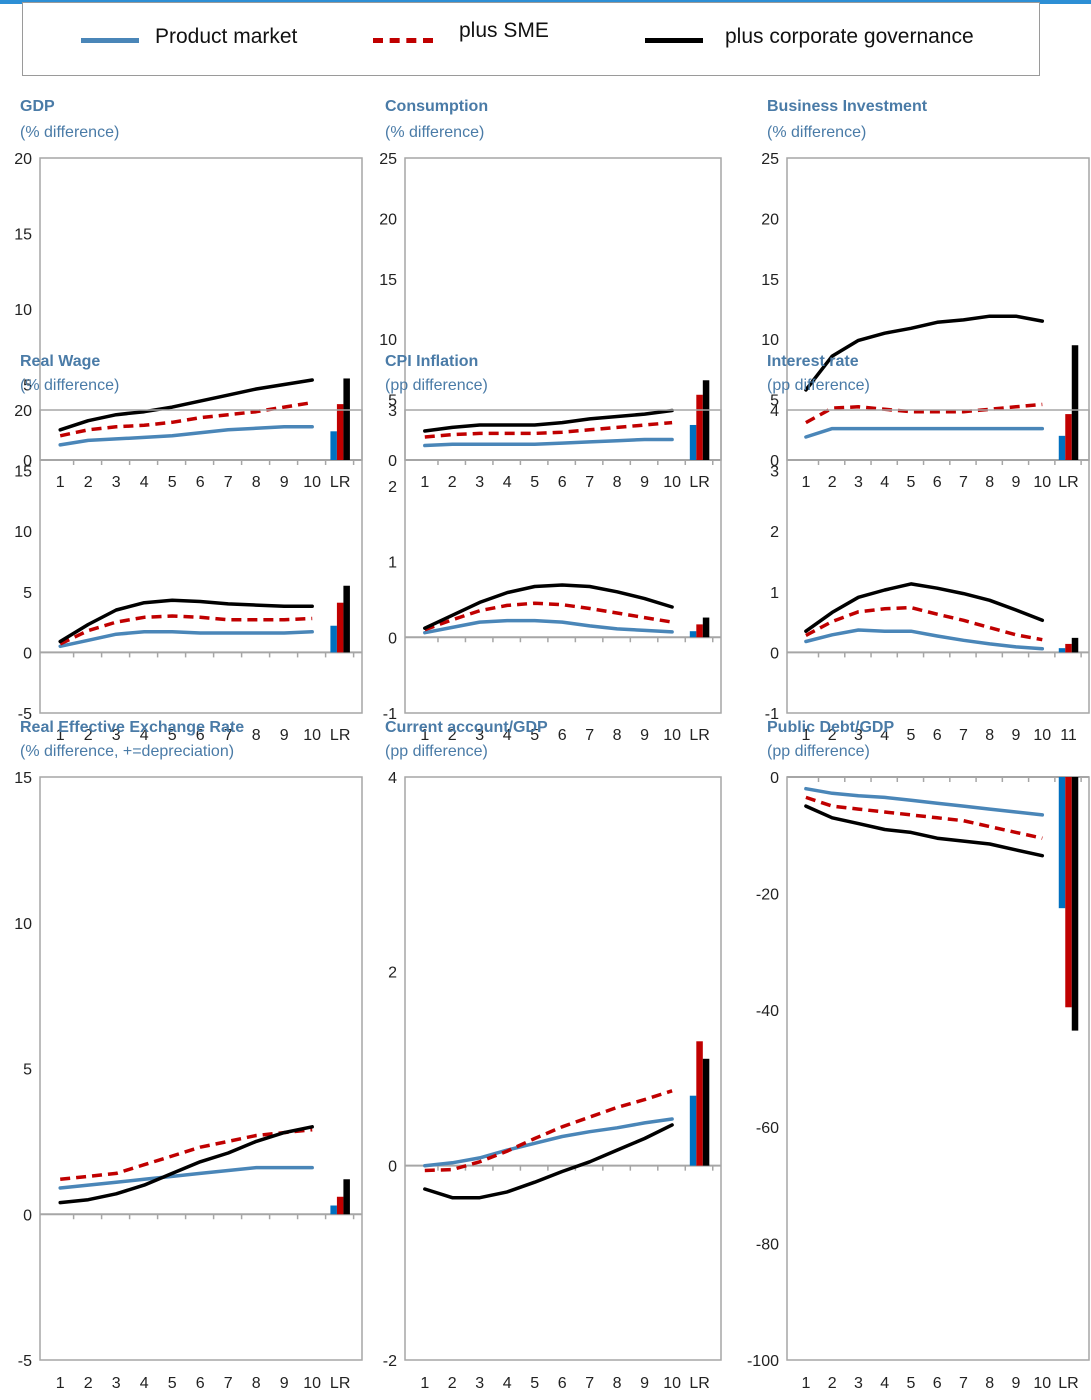 This screenshot has height=1400, width=1091. Describe the element at coordinates (763, 1361) in the screenshot. I see `y-tick-label: -100` at that location.